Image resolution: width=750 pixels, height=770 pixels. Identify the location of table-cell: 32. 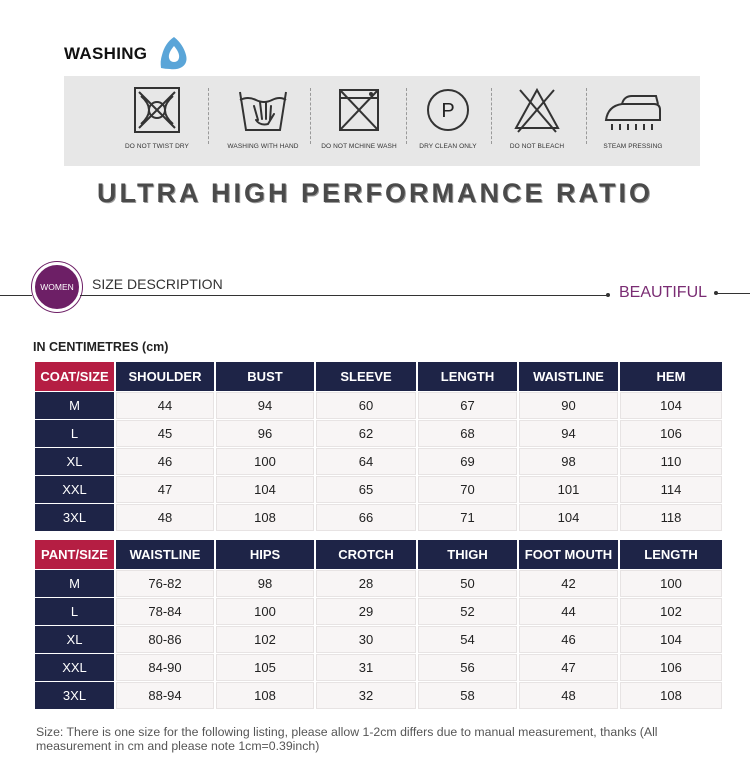
(366, 695).